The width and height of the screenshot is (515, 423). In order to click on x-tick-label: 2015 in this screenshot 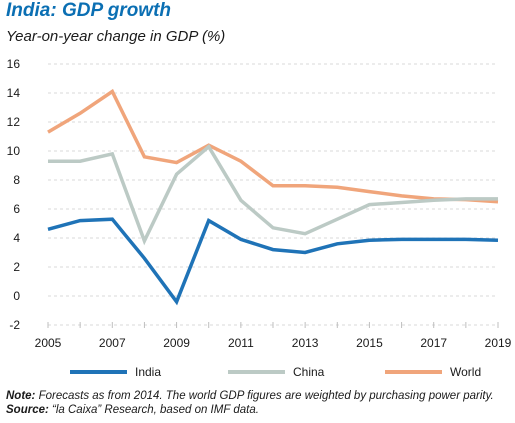, I will do `click(369, 343)`.